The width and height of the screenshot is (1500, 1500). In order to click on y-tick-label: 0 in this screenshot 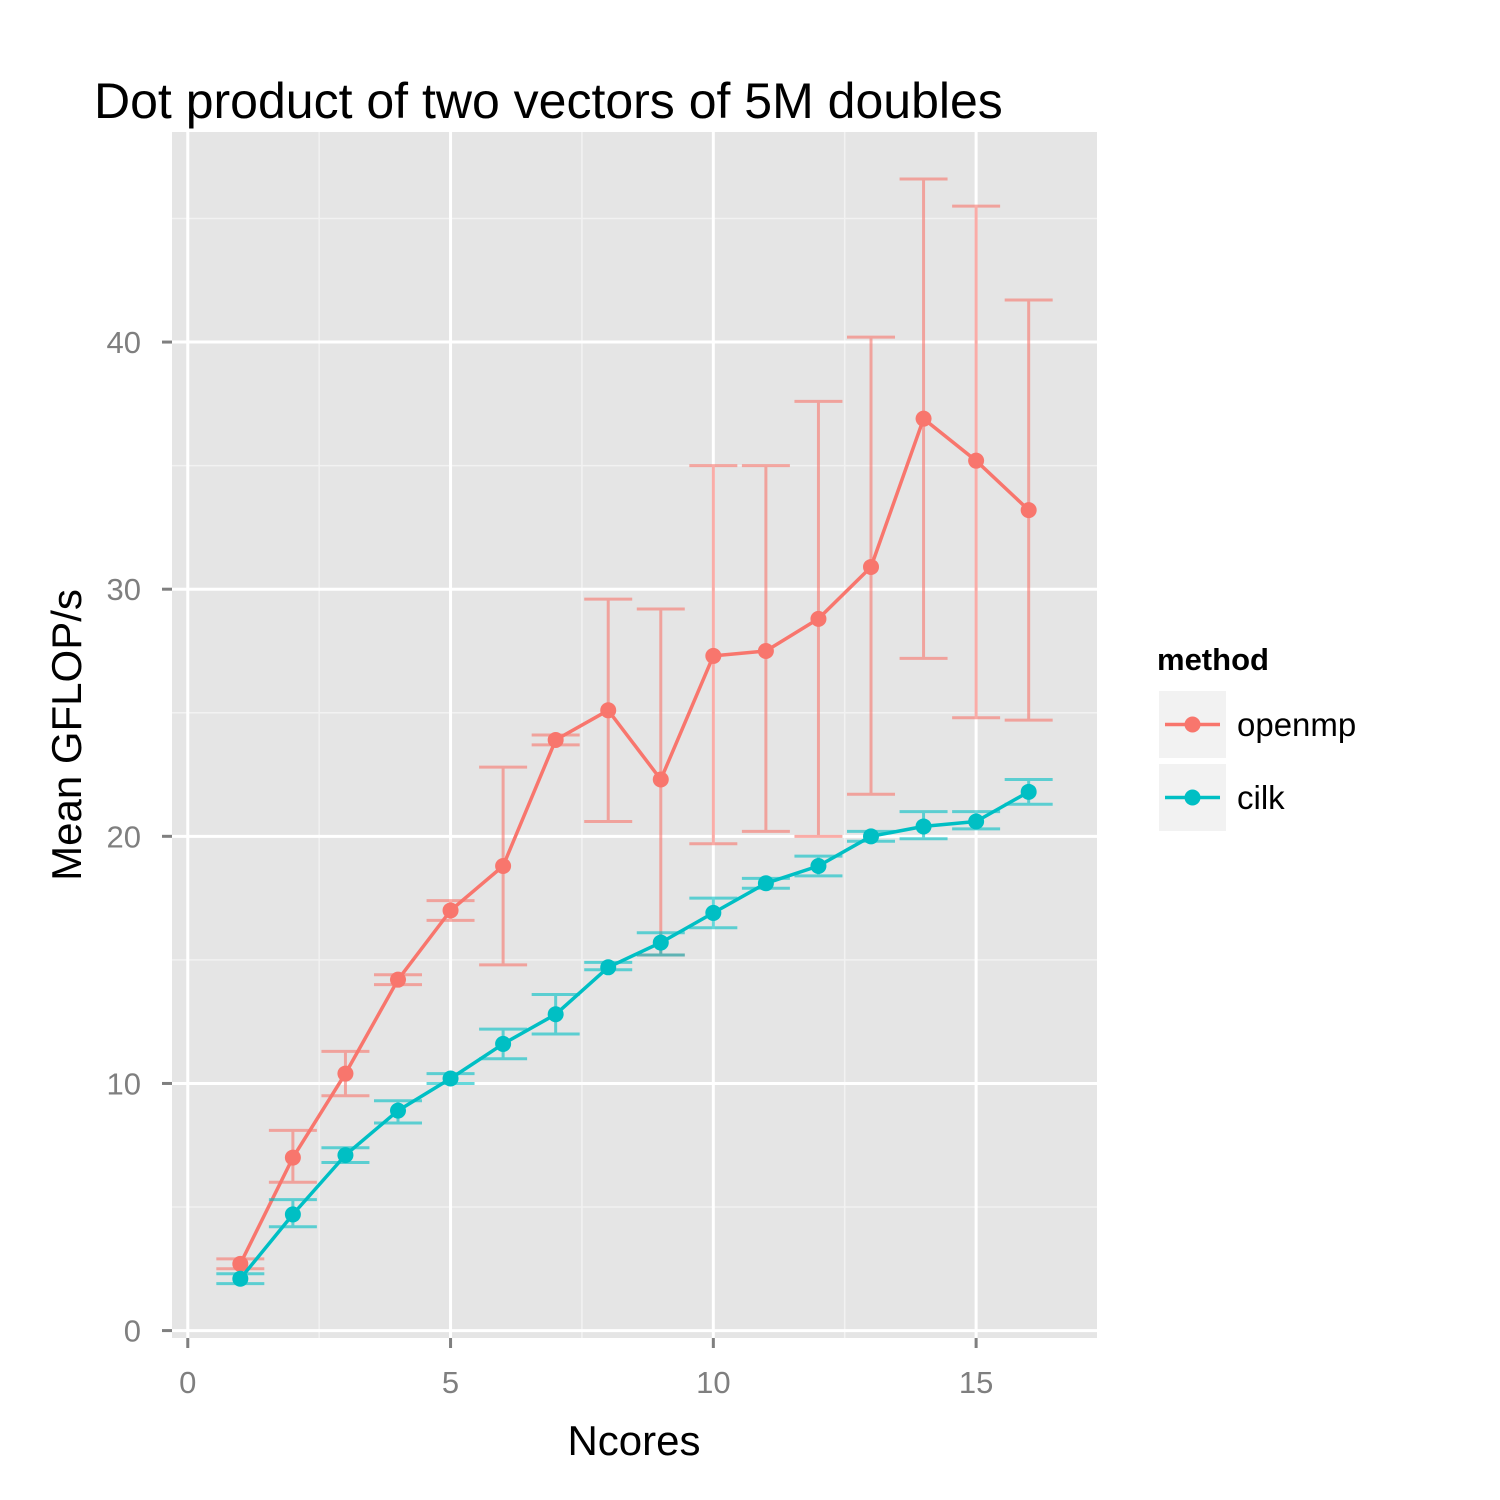, I will do `click(132, 1331)`.